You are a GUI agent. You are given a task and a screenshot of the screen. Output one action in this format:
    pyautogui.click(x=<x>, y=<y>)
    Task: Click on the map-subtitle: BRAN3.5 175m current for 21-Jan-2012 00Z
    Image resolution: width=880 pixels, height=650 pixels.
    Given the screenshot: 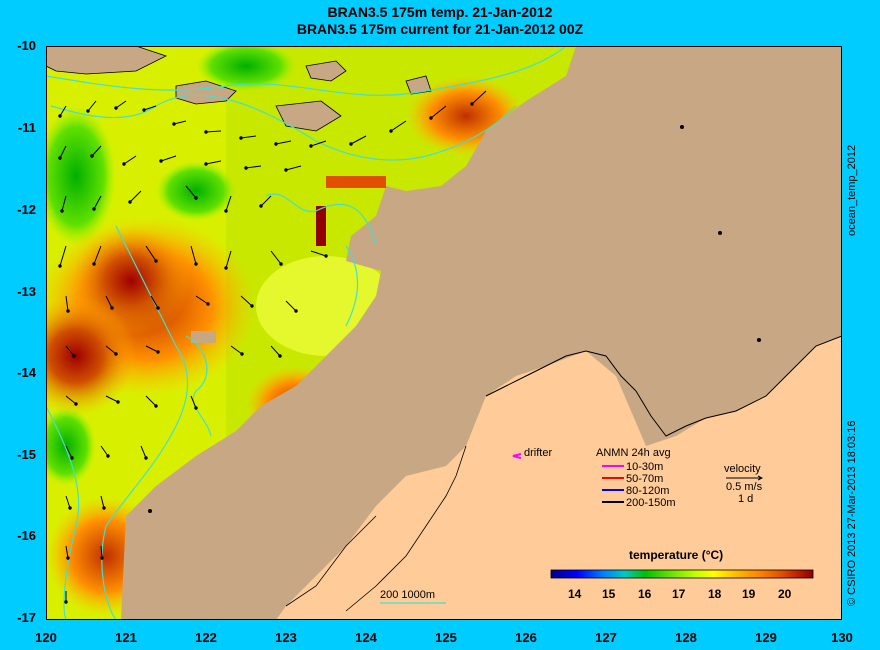 What is the action you would take?
    pyautogui.click(x=440, y=29)
    